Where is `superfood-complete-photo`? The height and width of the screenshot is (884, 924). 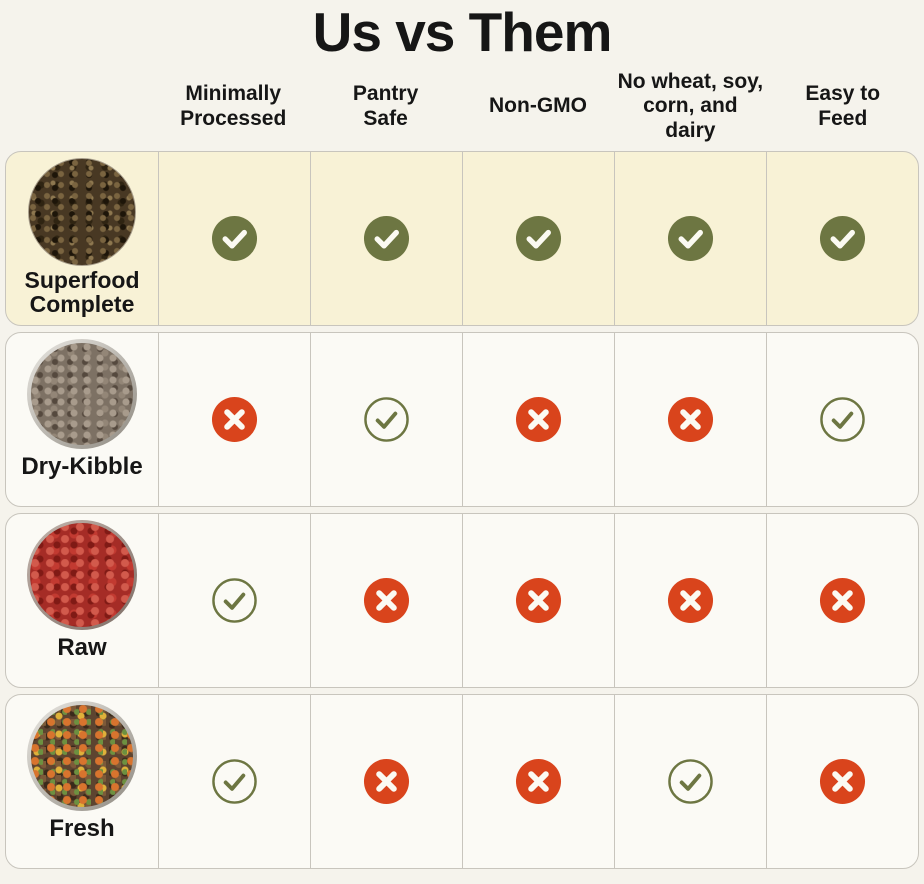
superfood-complete-photo is located at coordinates (82, 211).